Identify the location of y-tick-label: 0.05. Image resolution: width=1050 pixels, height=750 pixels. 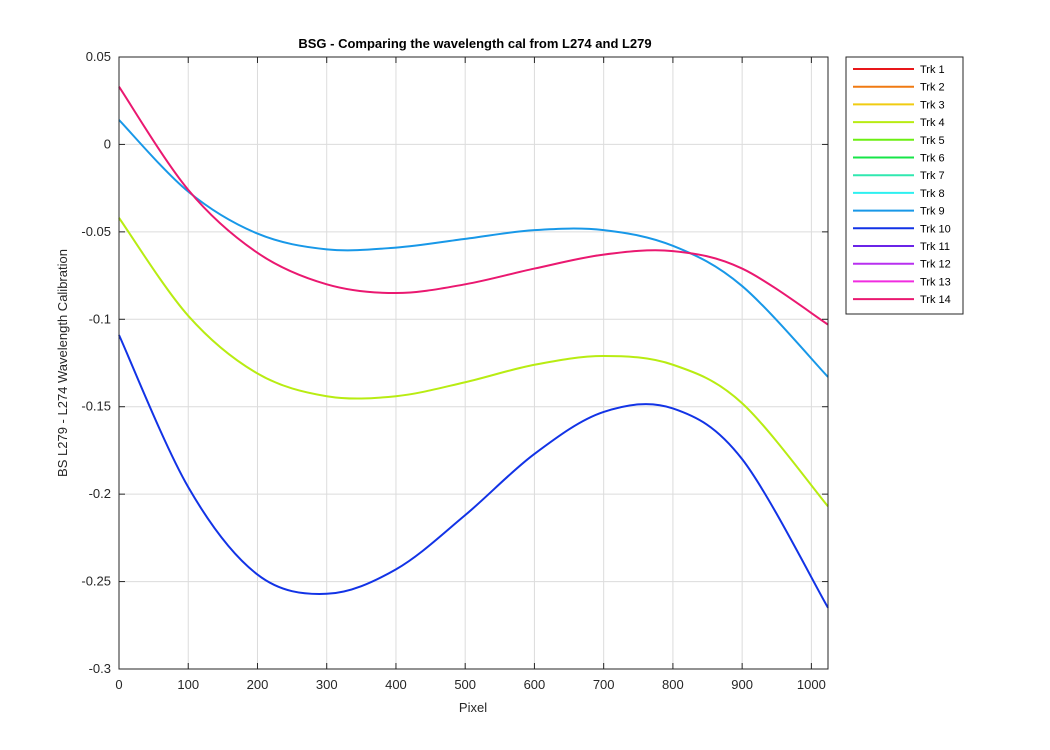
(98, 56).